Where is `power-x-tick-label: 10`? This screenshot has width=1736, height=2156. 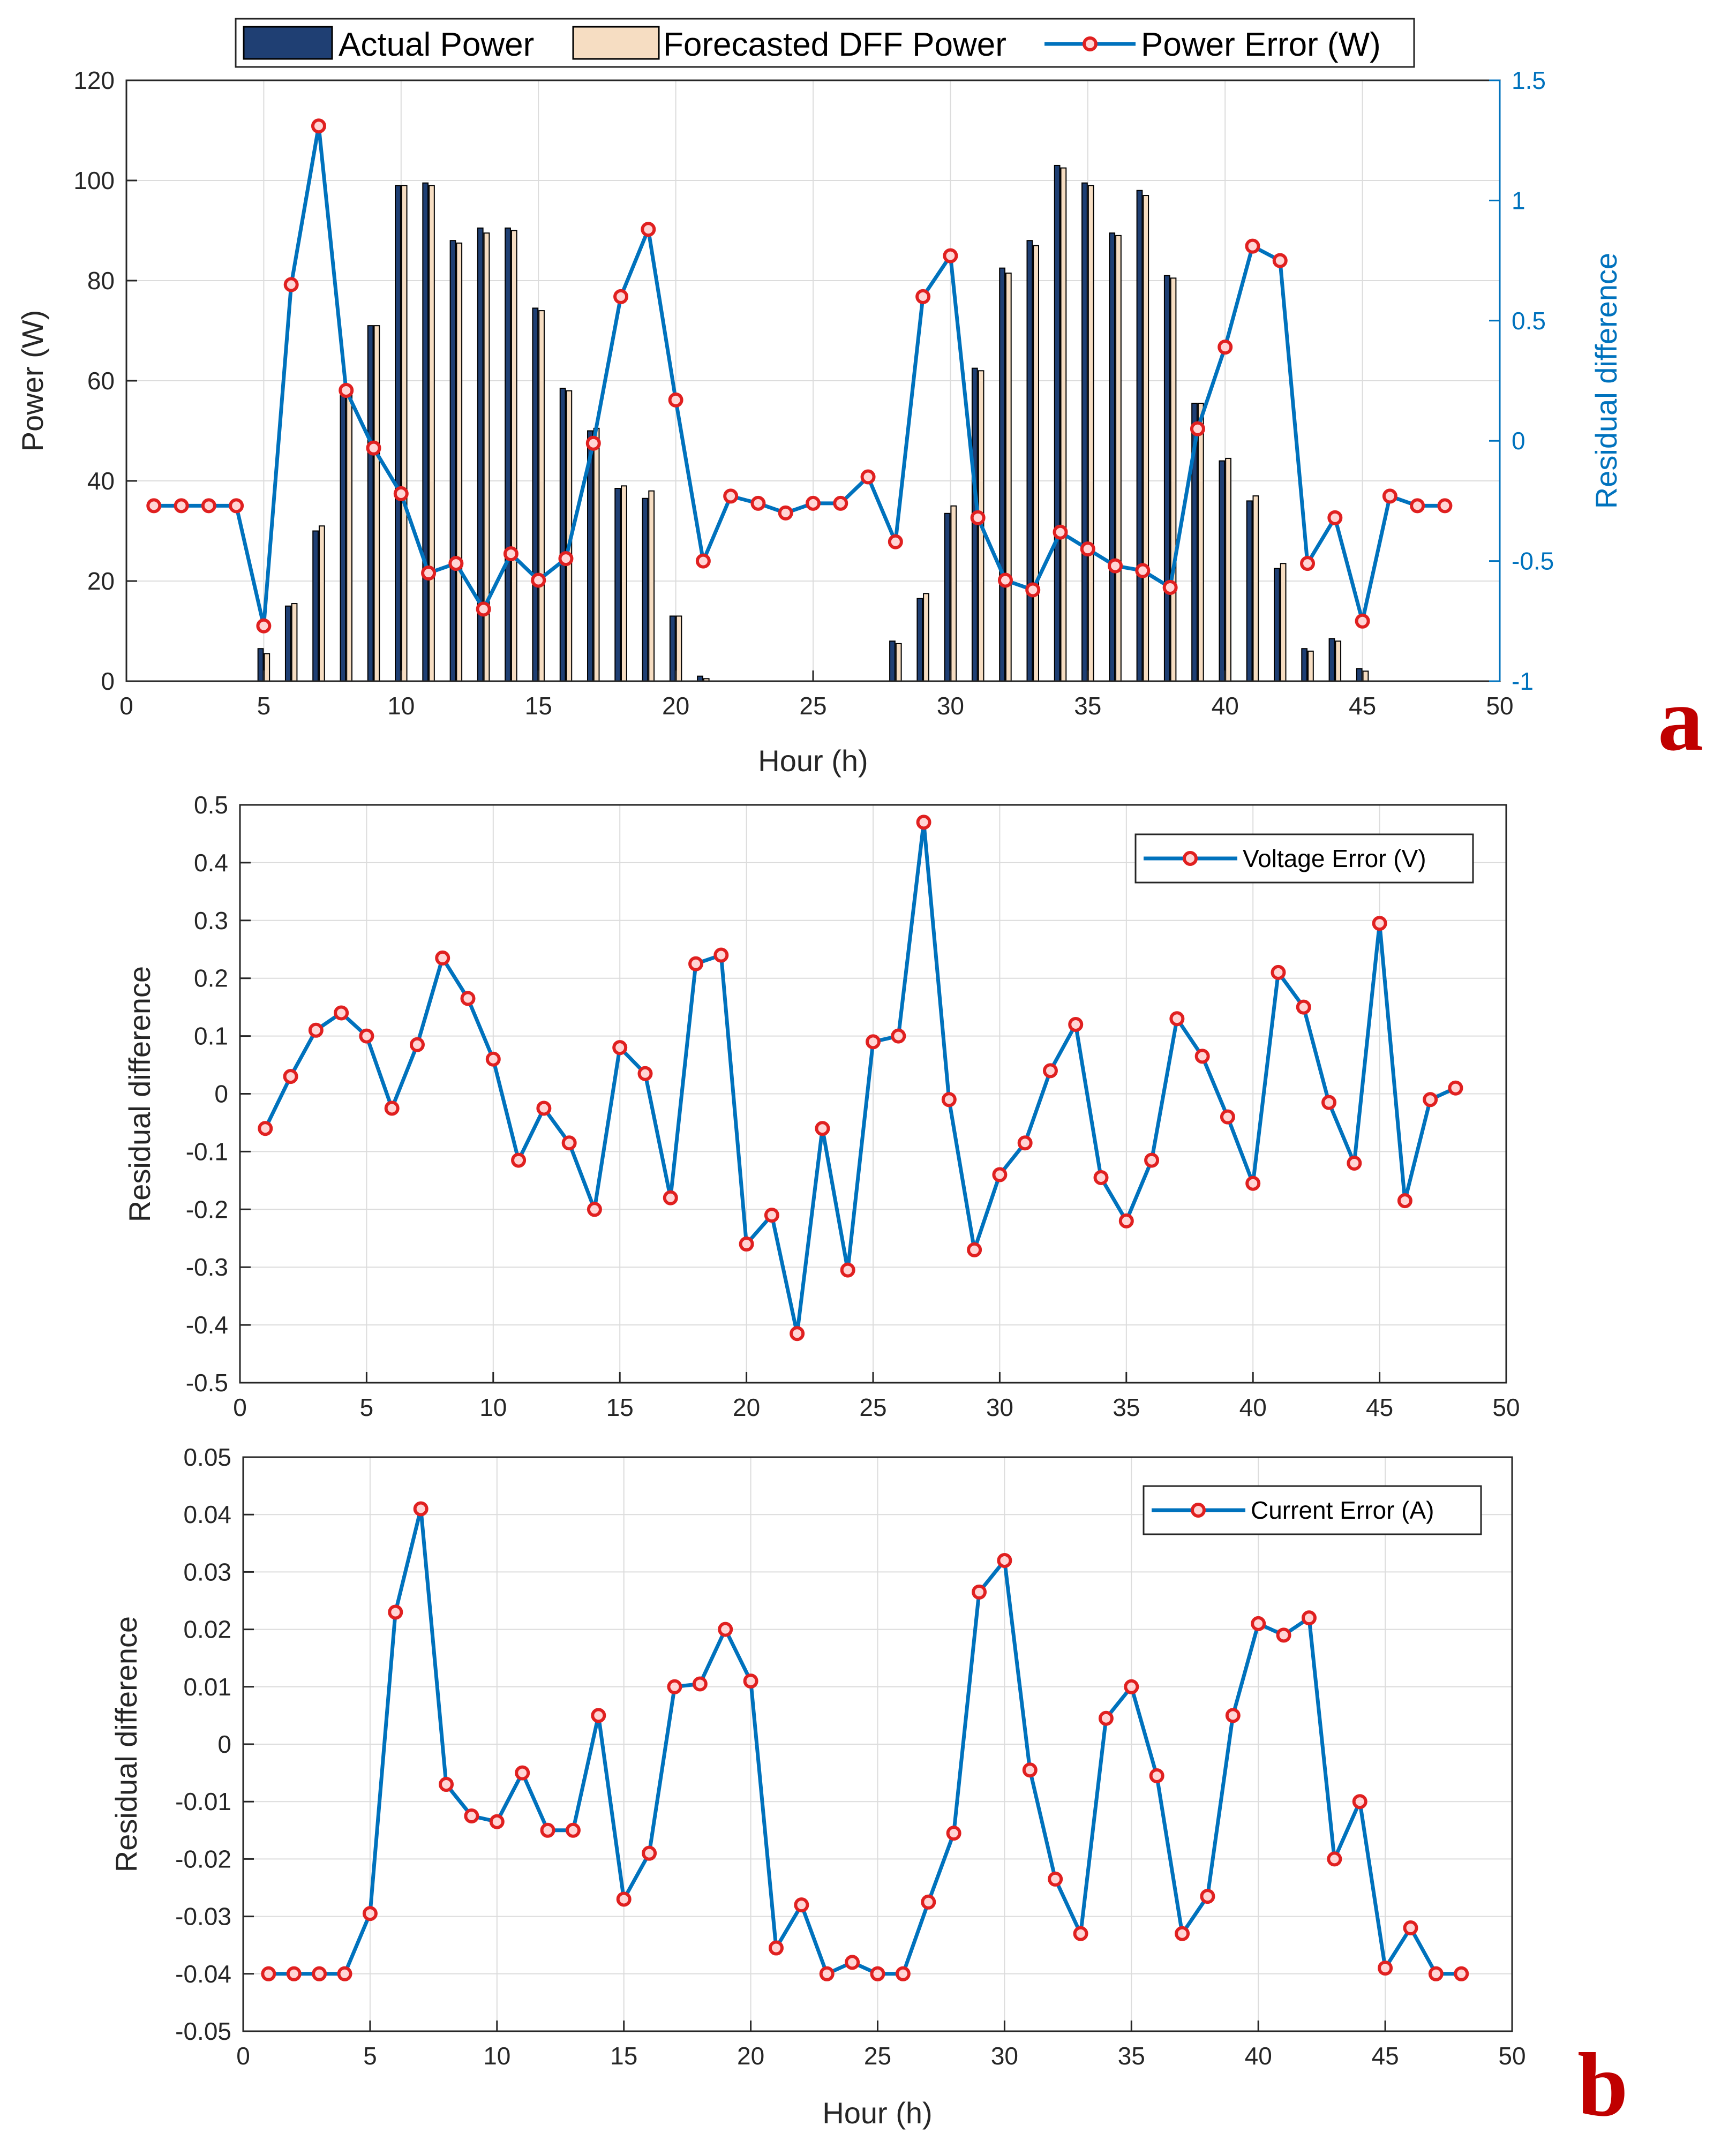
power-x-tick-label: 10 is located at coordinates (401, 706).